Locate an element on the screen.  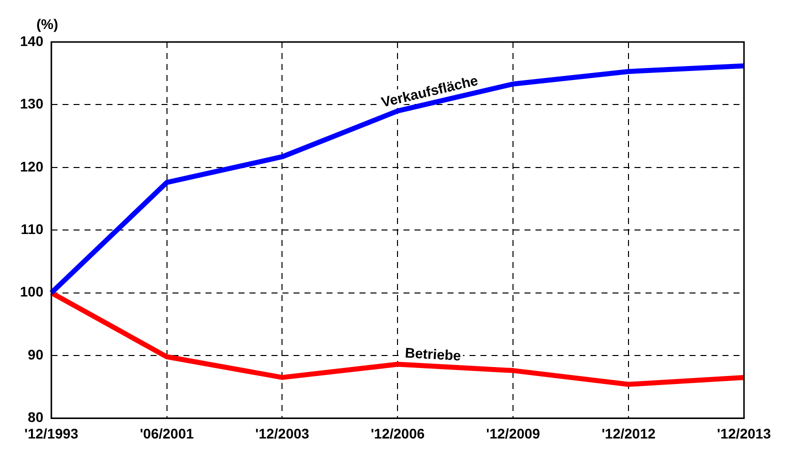
y-tick-label: 140 is located at coordinates (32, 40).